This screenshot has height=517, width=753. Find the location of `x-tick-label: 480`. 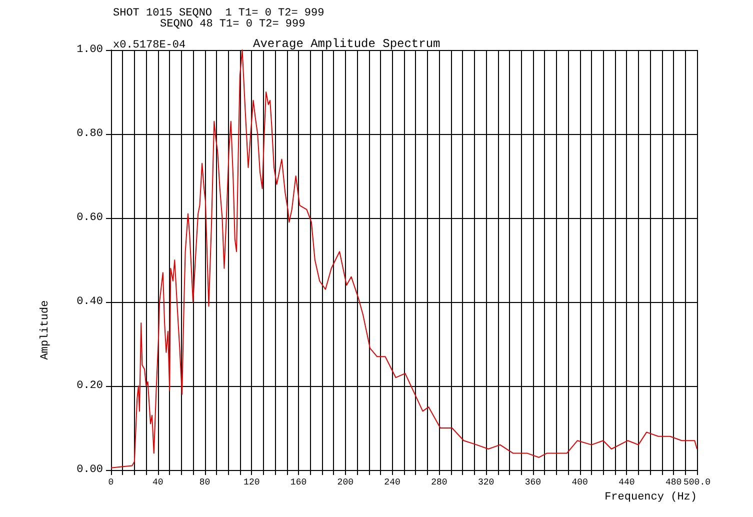

x-tick-label: 480 is located at coordinates (673, 483).